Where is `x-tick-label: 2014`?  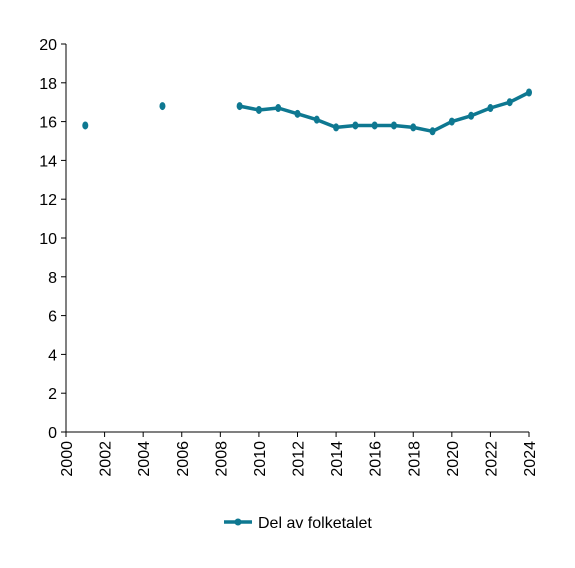 x-tick-label: 2014 is located at coordinates (337, 459).